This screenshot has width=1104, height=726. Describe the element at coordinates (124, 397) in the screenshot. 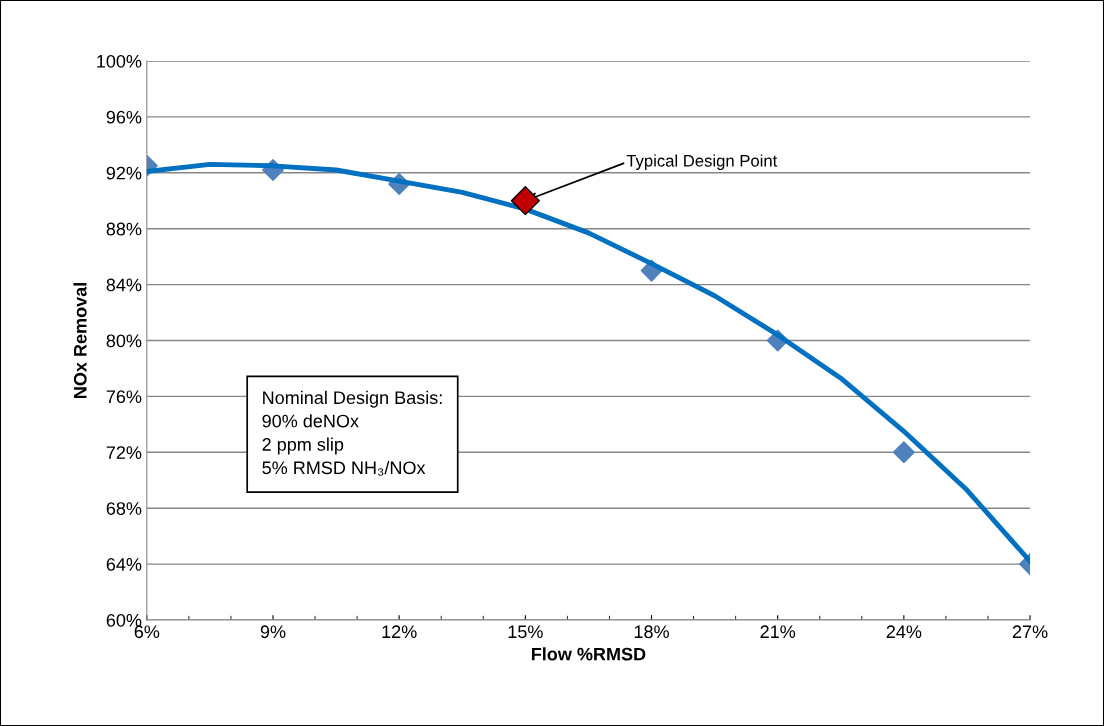

I see `y-tick-label: 76%` at that location.